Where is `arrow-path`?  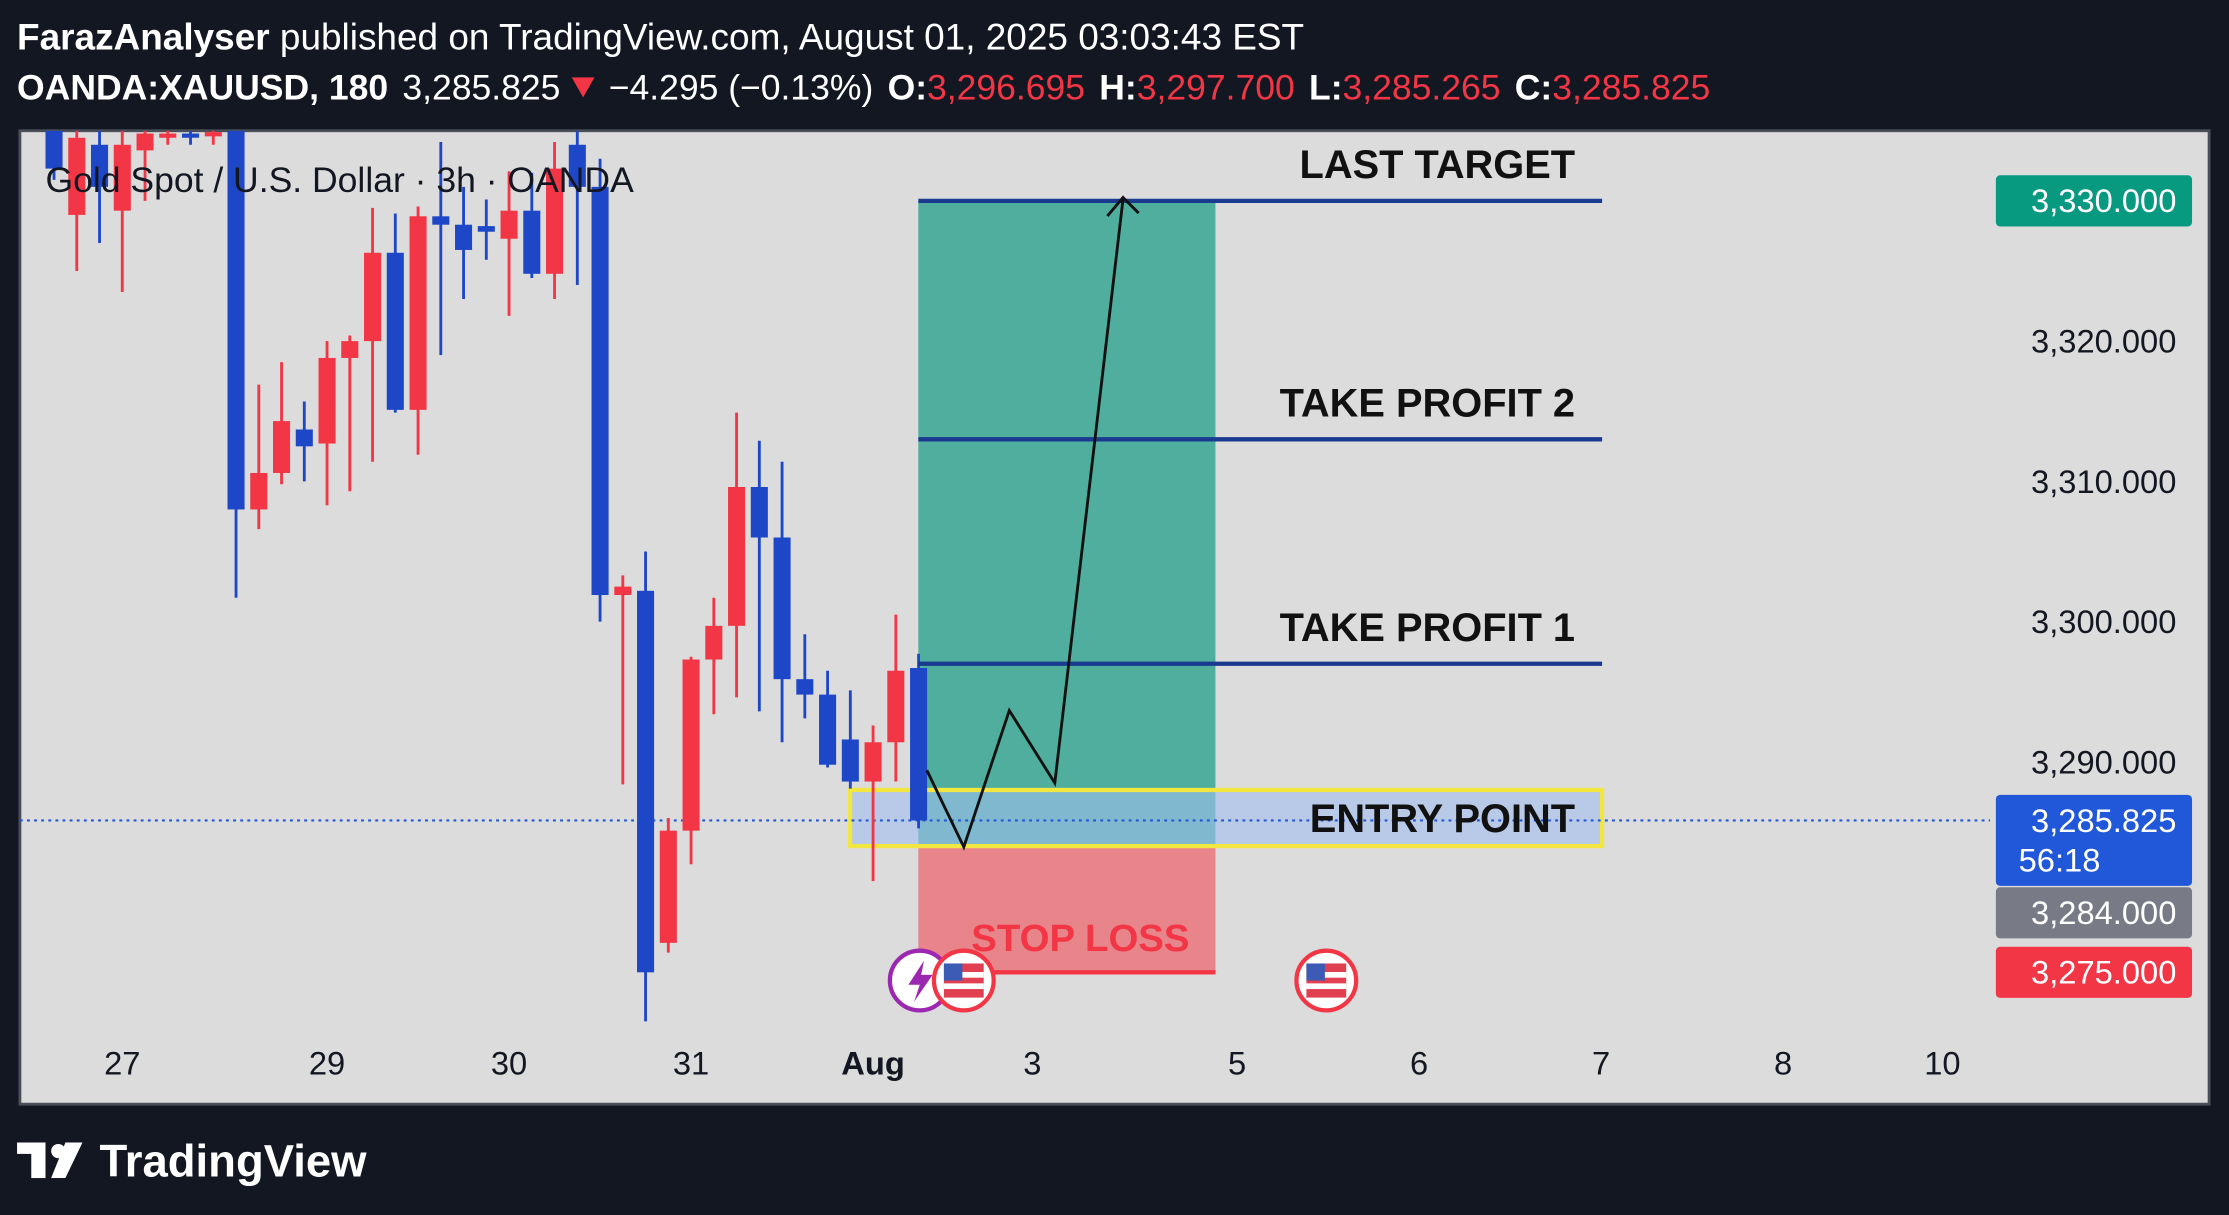
arrow-path is located at coordinates (1025, 524).